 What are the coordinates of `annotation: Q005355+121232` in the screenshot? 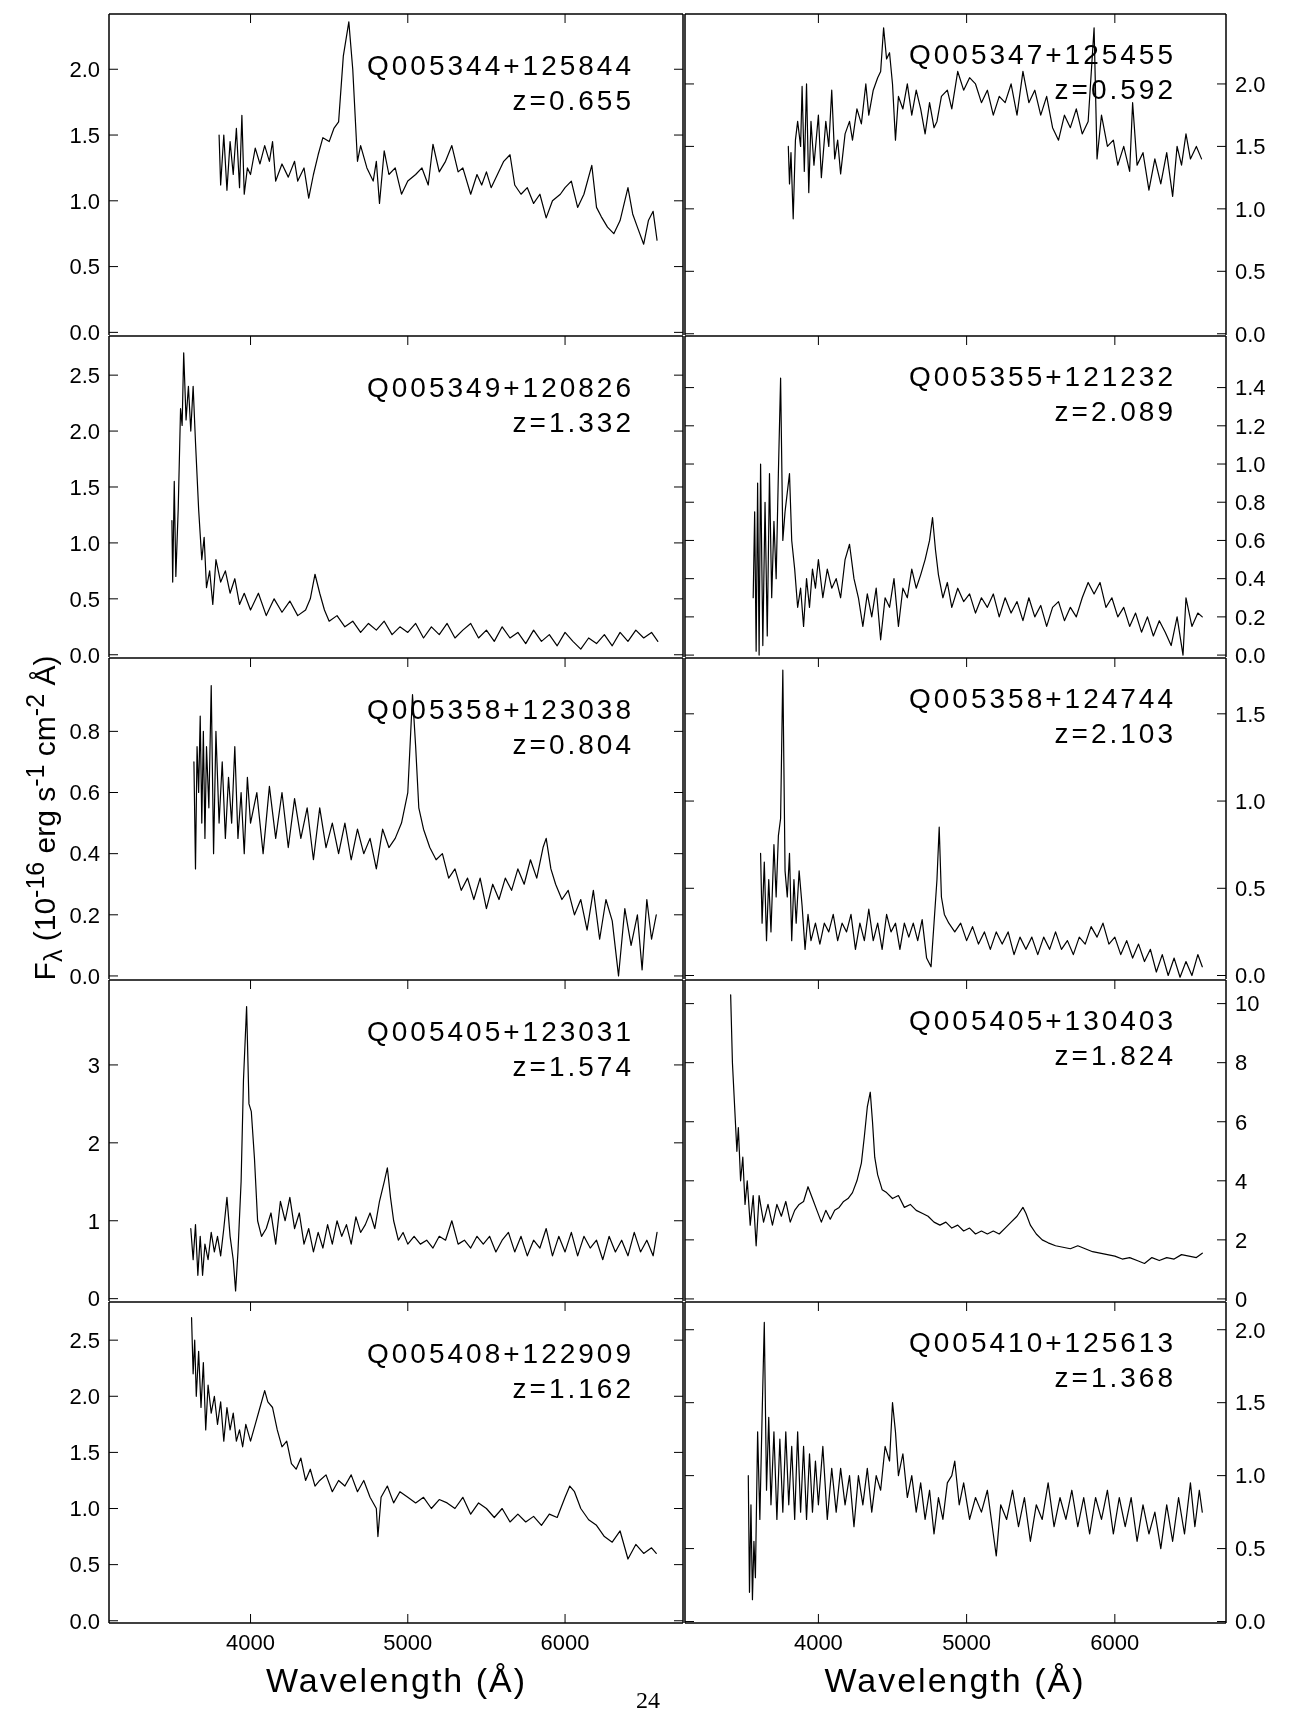 It's located at (1042, 377).